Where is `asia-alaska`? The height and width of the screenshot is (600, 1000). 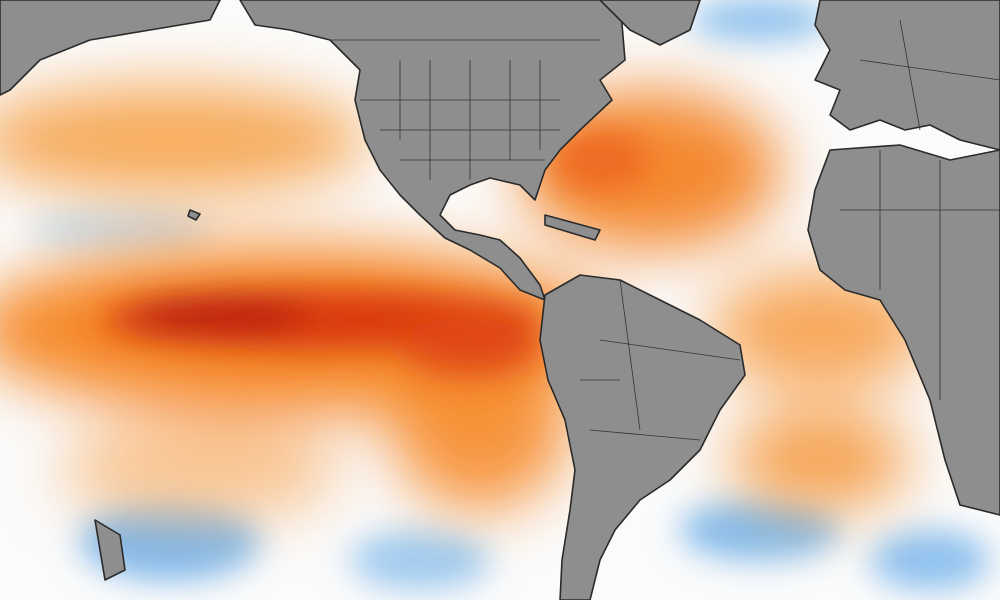
asia-alaska is located at coordinates (110, 48).